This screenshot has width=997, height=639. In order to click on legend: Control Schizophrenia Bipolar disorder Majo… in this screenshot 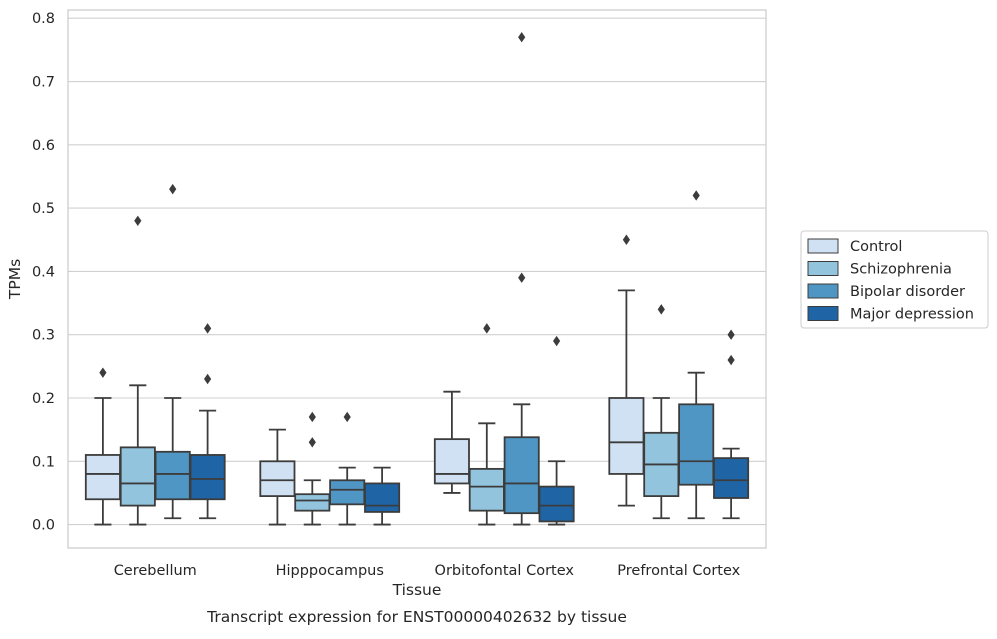, I will do `click(894, 279)`.